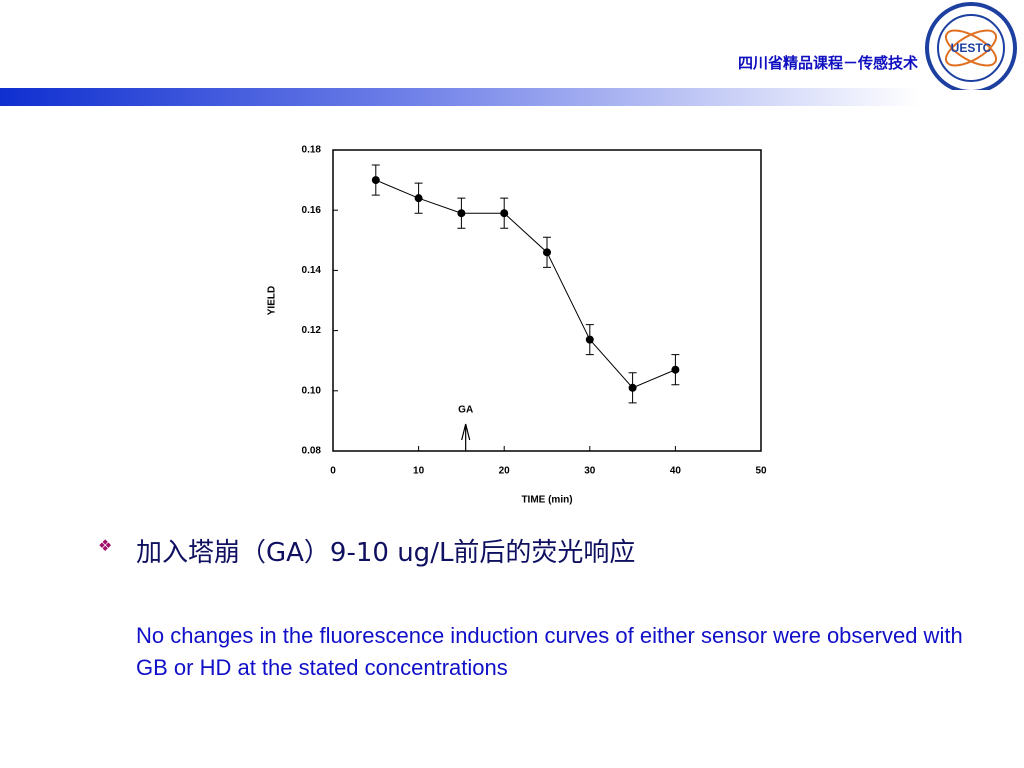  Describe the element at coordinates (512, 97) in the screenshot. I see `header-bar` at that location.